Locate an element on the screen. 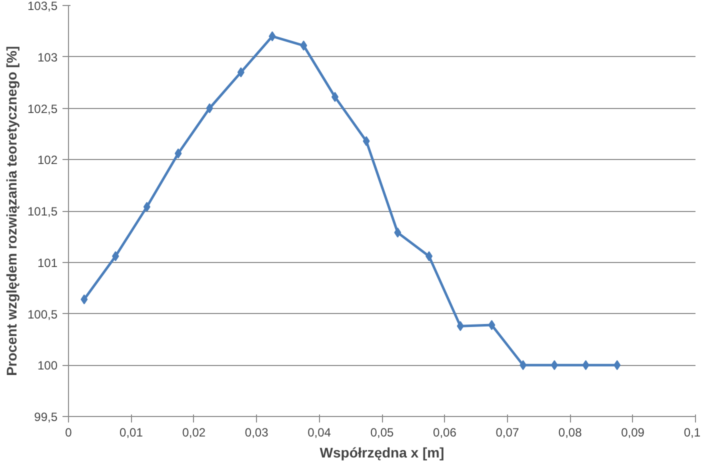 The height and width of the screenshot is (465, 702). y-tick-label: 103,5 is located at coordinates (42, 6).